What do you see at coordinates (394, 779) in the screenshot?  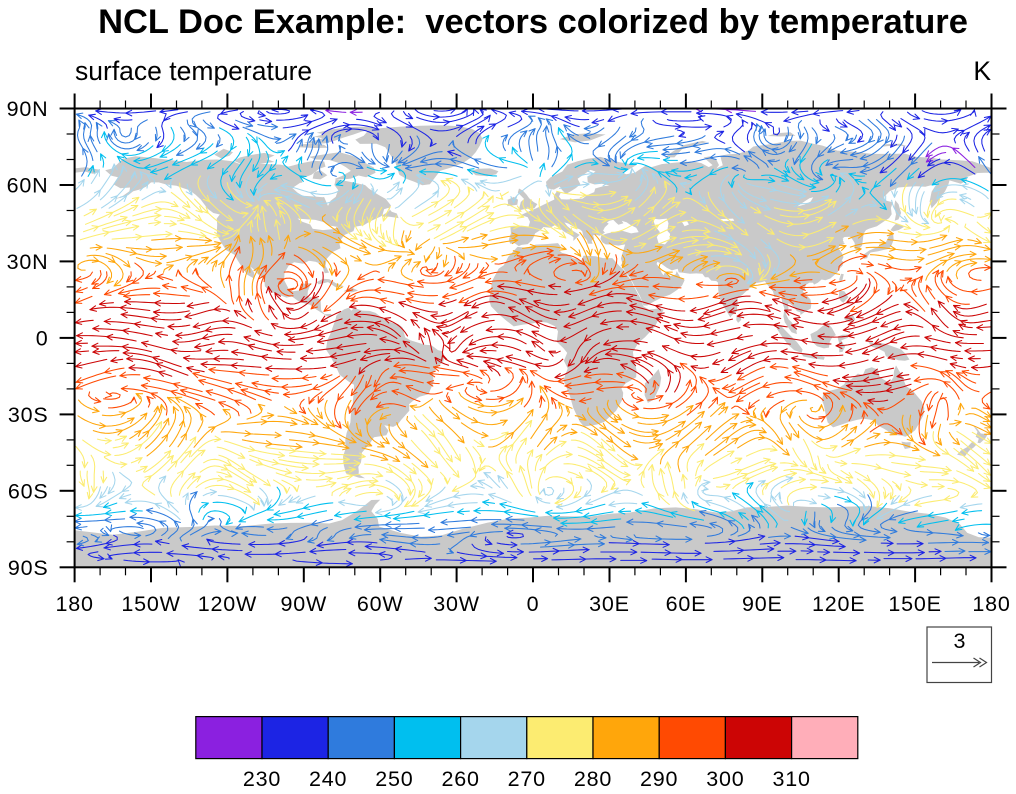 I see `svg-text: 250` at bounding box center [394, 779].